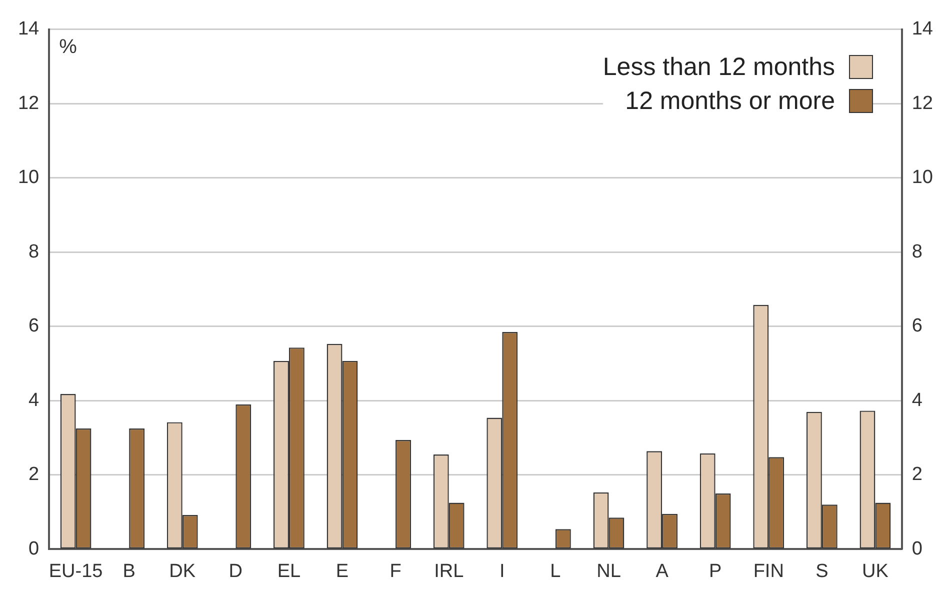 The height and width of the screenshot is (594, 951). Describe the element at coordinates (917, 549) in the screenshot. I see `y2-tick-label: 0` at that location.